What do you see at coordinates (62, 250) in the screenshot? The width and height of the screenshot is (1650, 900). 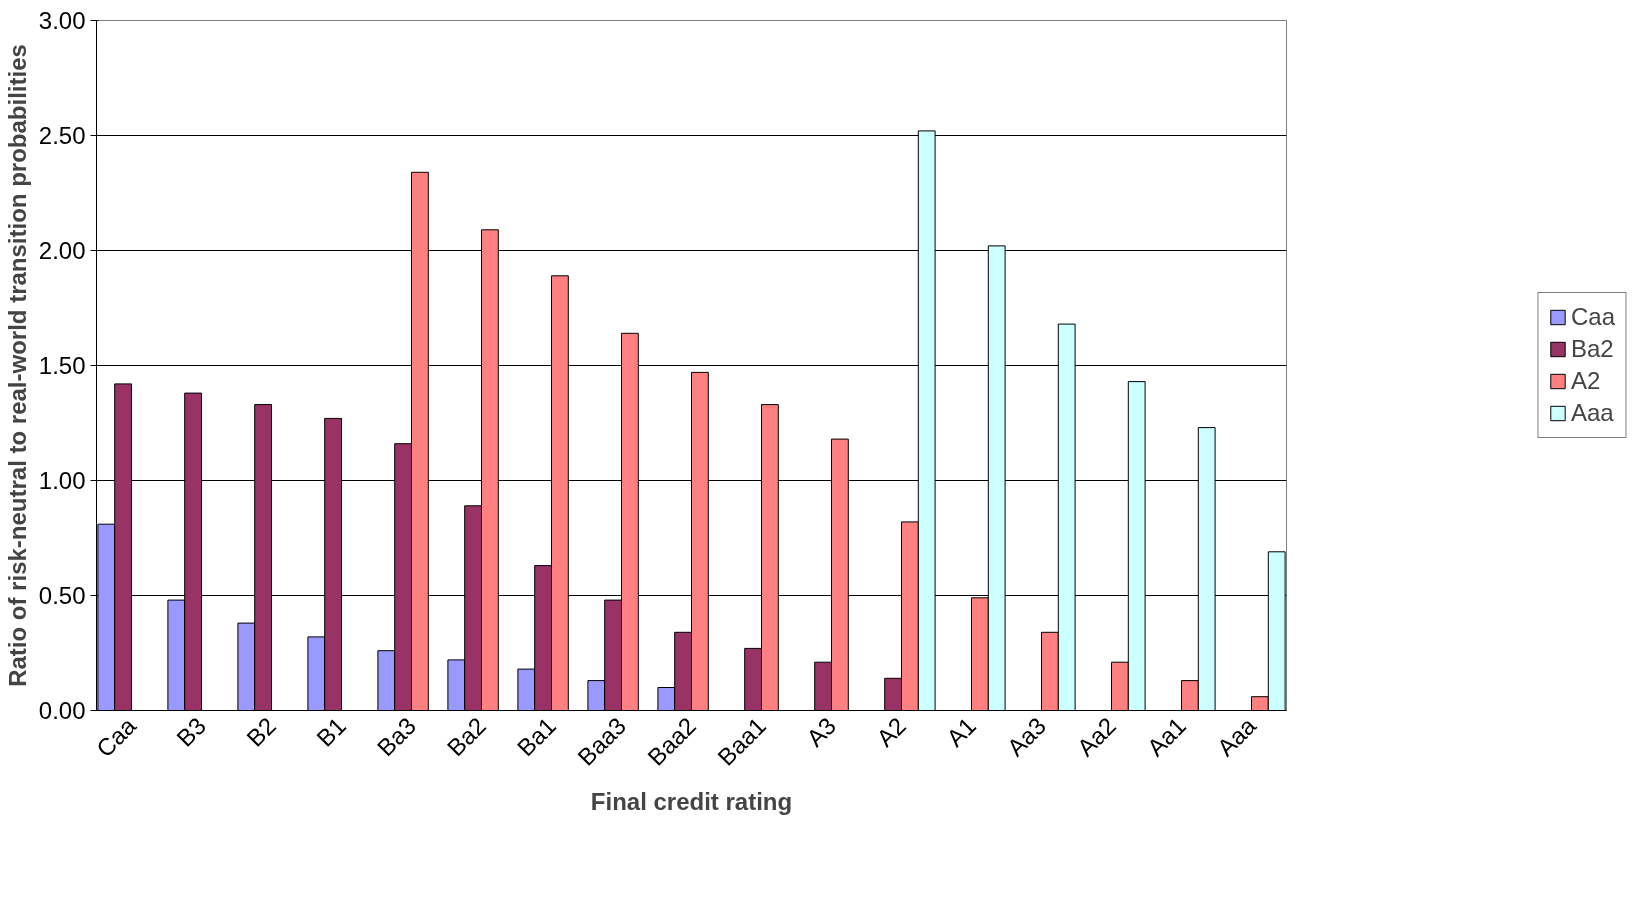 I see `y-tick-label: 2.00` at bounding box center [62, 250].